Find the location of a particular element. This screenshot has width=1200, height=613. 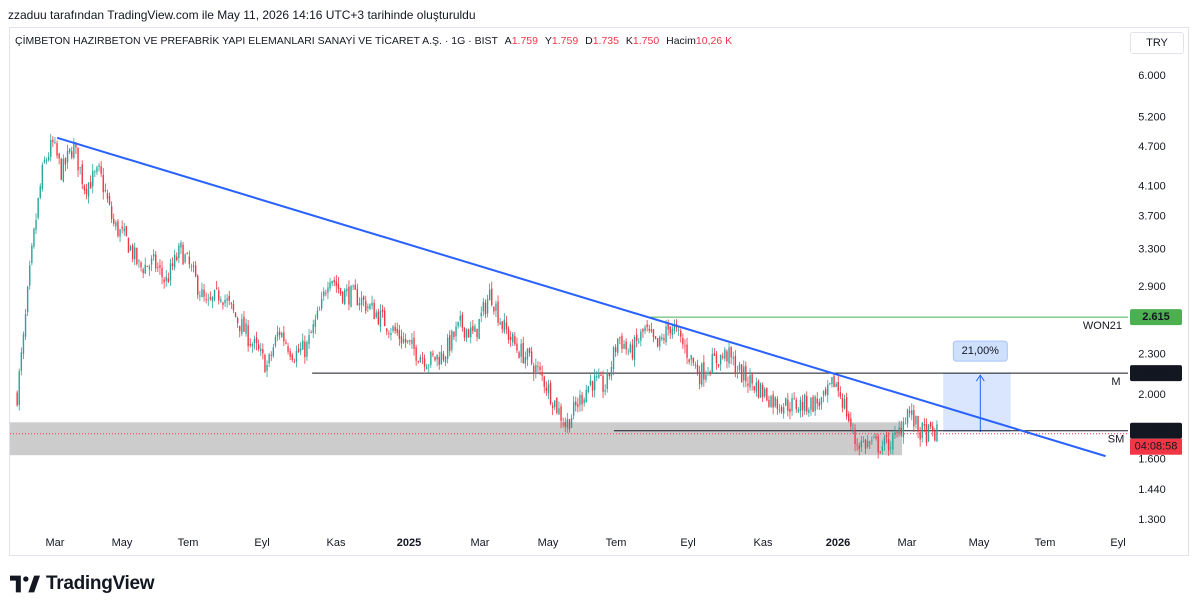

m-label: M is located at coordinates (1115, 382).